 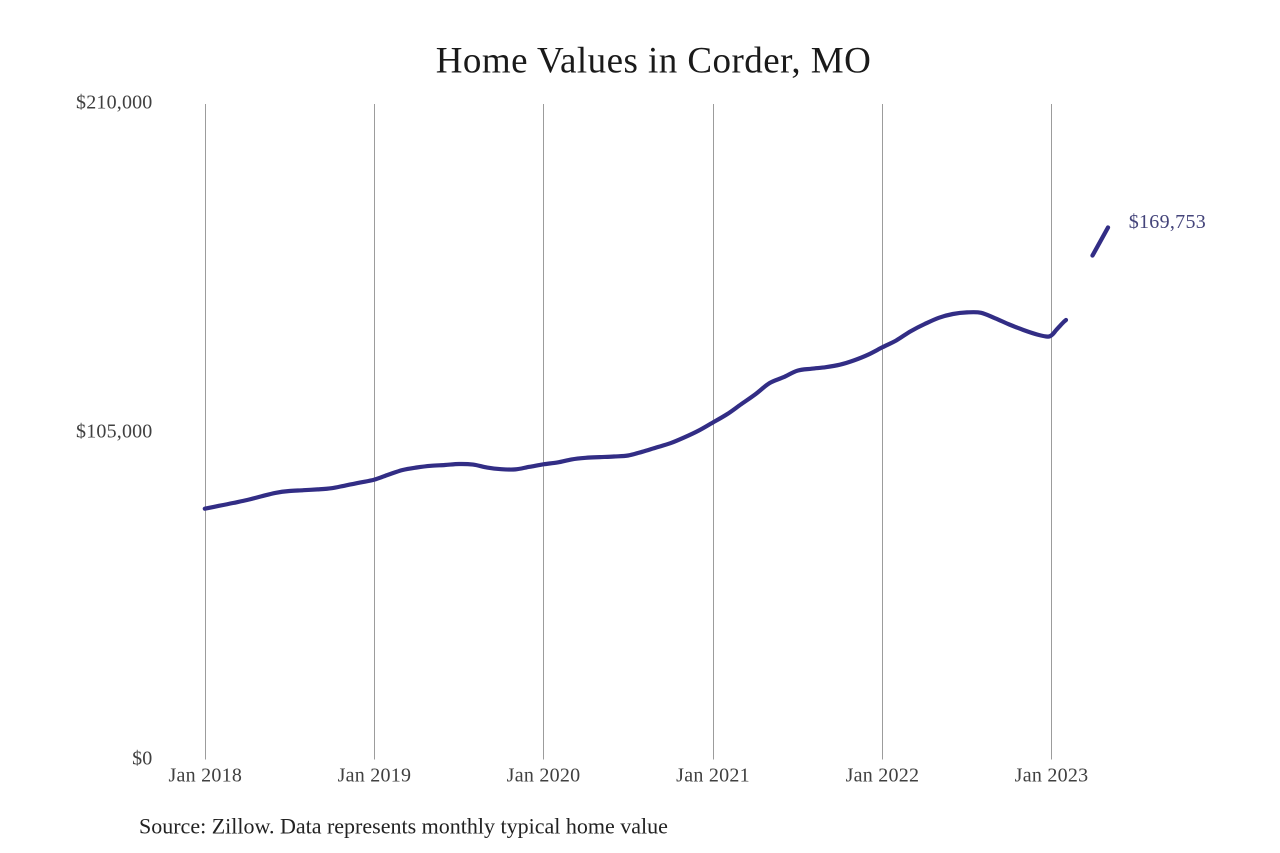 I want to click on svg-text: Jan 2018, so click(x=205, y=776).